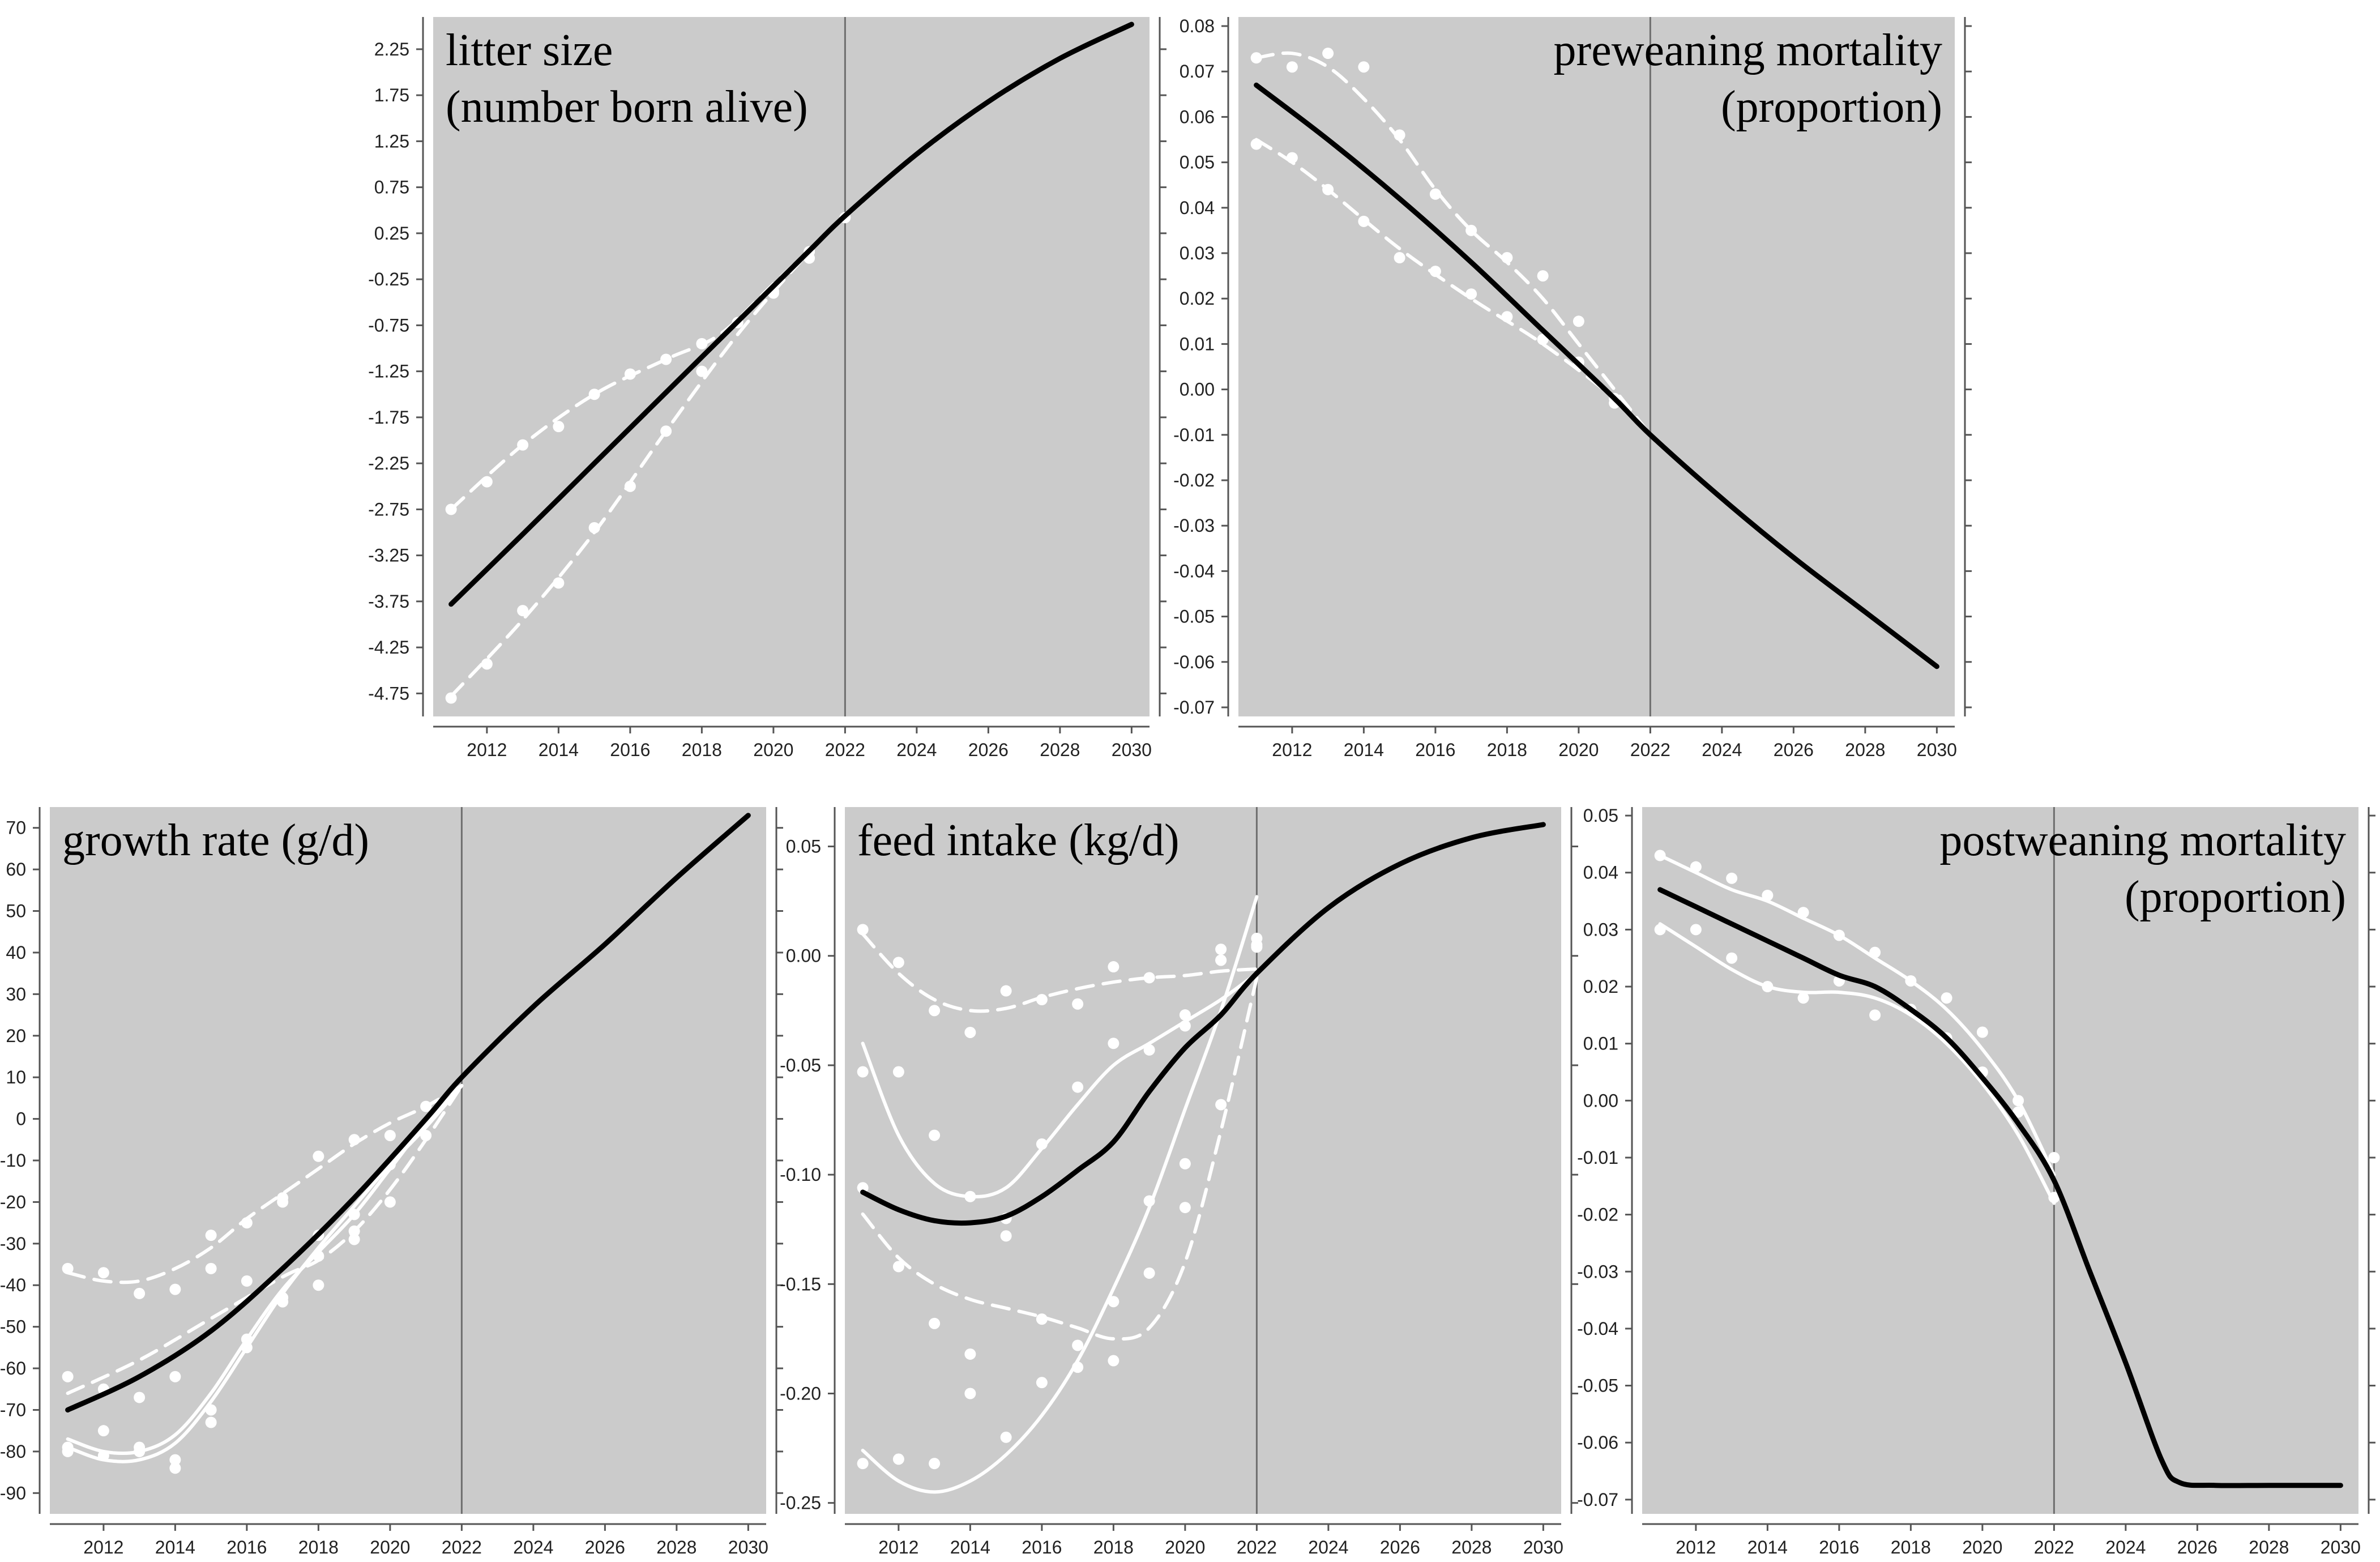 The width and height of the screenshot is (2380, 1562). What do you see at coordinates (773, 750) in the screenshot?
I see `litter-x-tick-label: 2020` at bounding box center [773, 750].